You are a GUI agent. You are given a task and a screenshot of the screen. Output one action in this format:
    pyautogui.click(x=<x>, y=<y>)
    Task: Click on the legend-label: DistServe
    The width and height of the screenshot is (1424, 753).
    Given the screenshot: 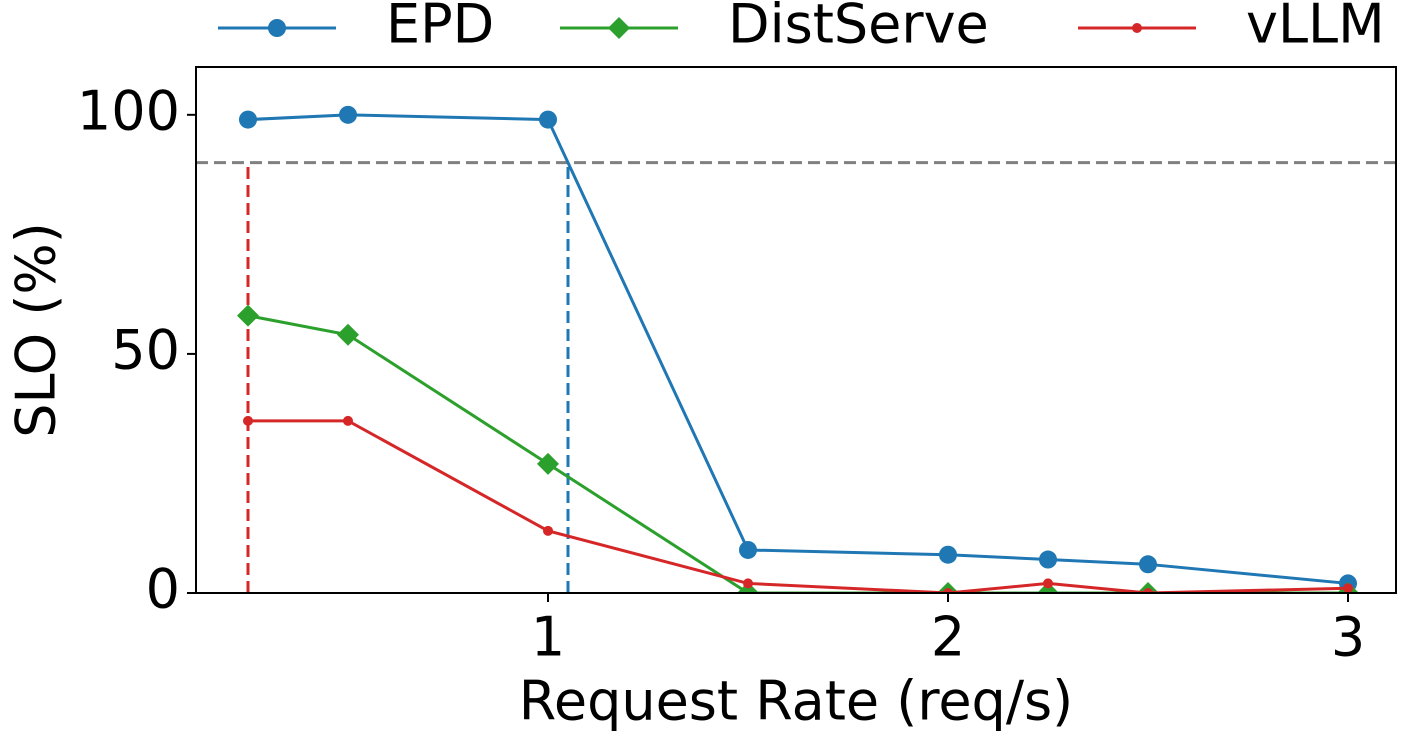 What is the action you would take?
    pyautogui.click(x=858, y=28)
    